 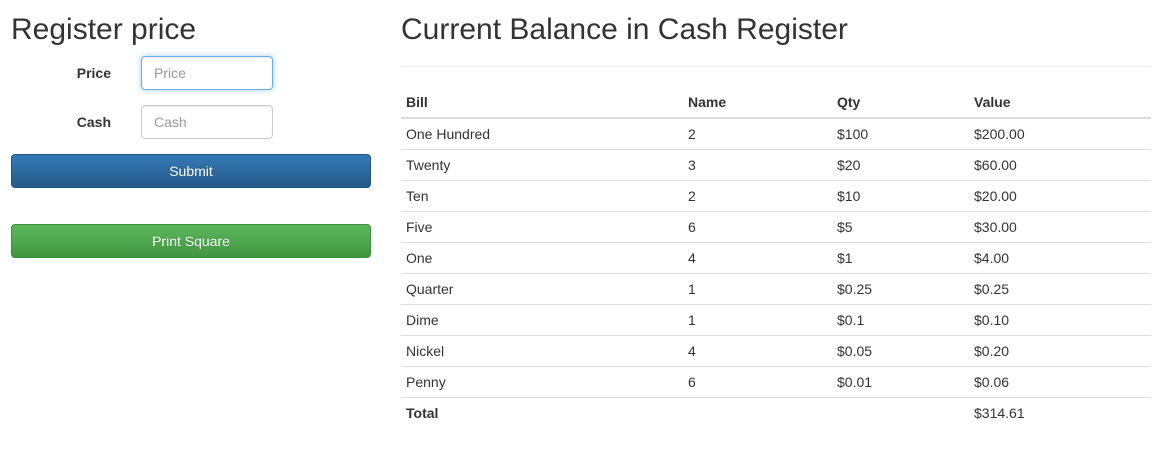 What do you see at coordinates (207, 122) in the screenshot?
I see `cash-input` at bounding box center [207, 122].